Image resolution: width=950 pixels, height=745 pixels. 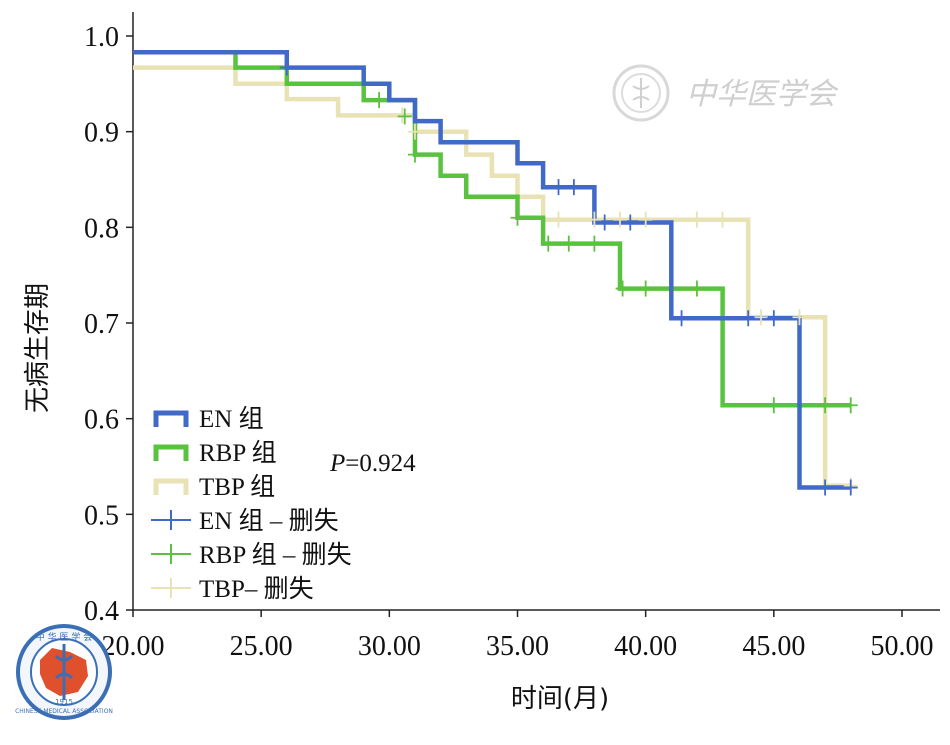 What do you see at coordinates (101, 515) in the screenshot?
I see `y-tick-label: 0.5` at bounding box center [101, 515].